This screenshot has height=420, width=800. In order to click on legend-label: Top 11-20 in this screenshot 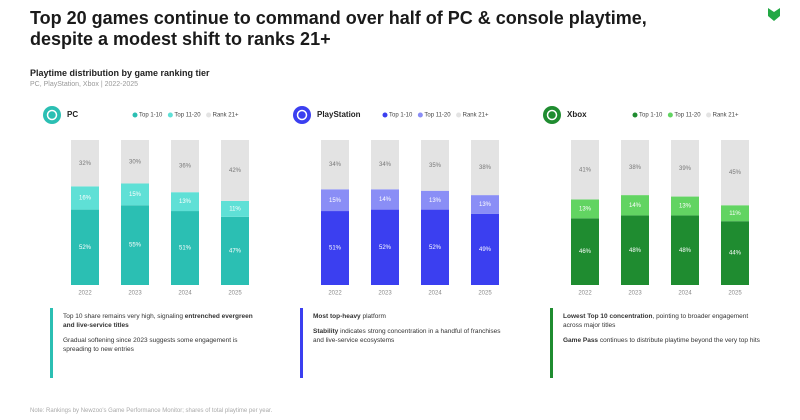, I will do `click(187, 116)`.